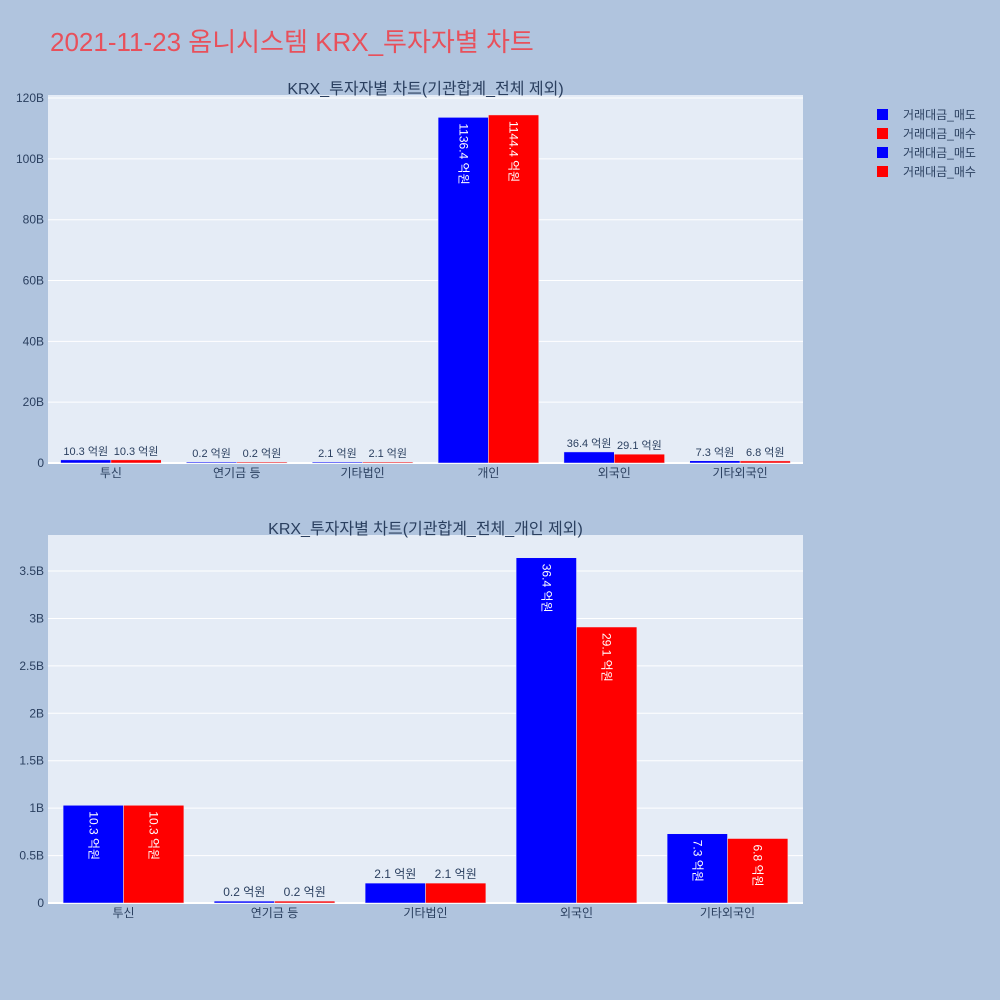  What do you see at coordinates (488, 473) in the screenshot?
I see `x-tick-label: 개인` at bounding box center [488, 473].